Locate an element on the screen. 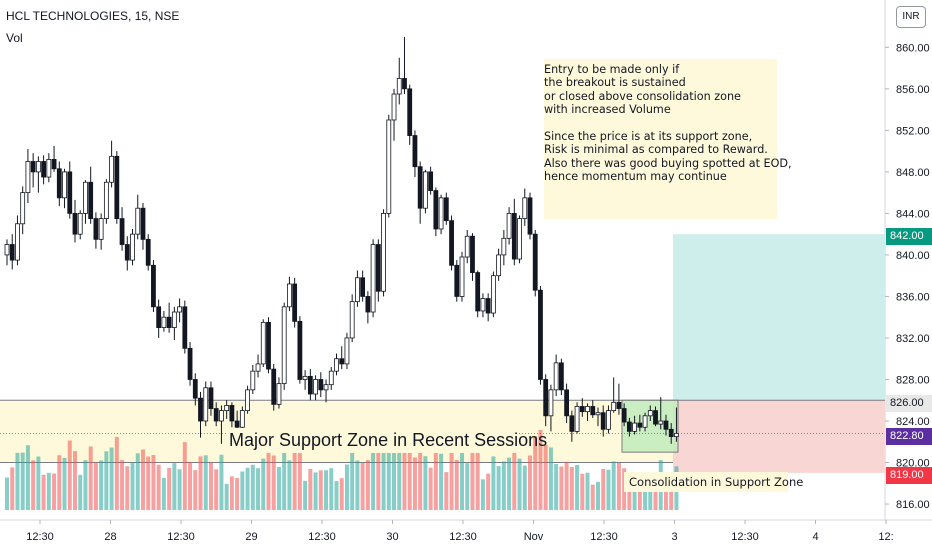 This screenshot has width=932, height=550. price-badge-last: 822.80 is located at coordinates (909, 436).